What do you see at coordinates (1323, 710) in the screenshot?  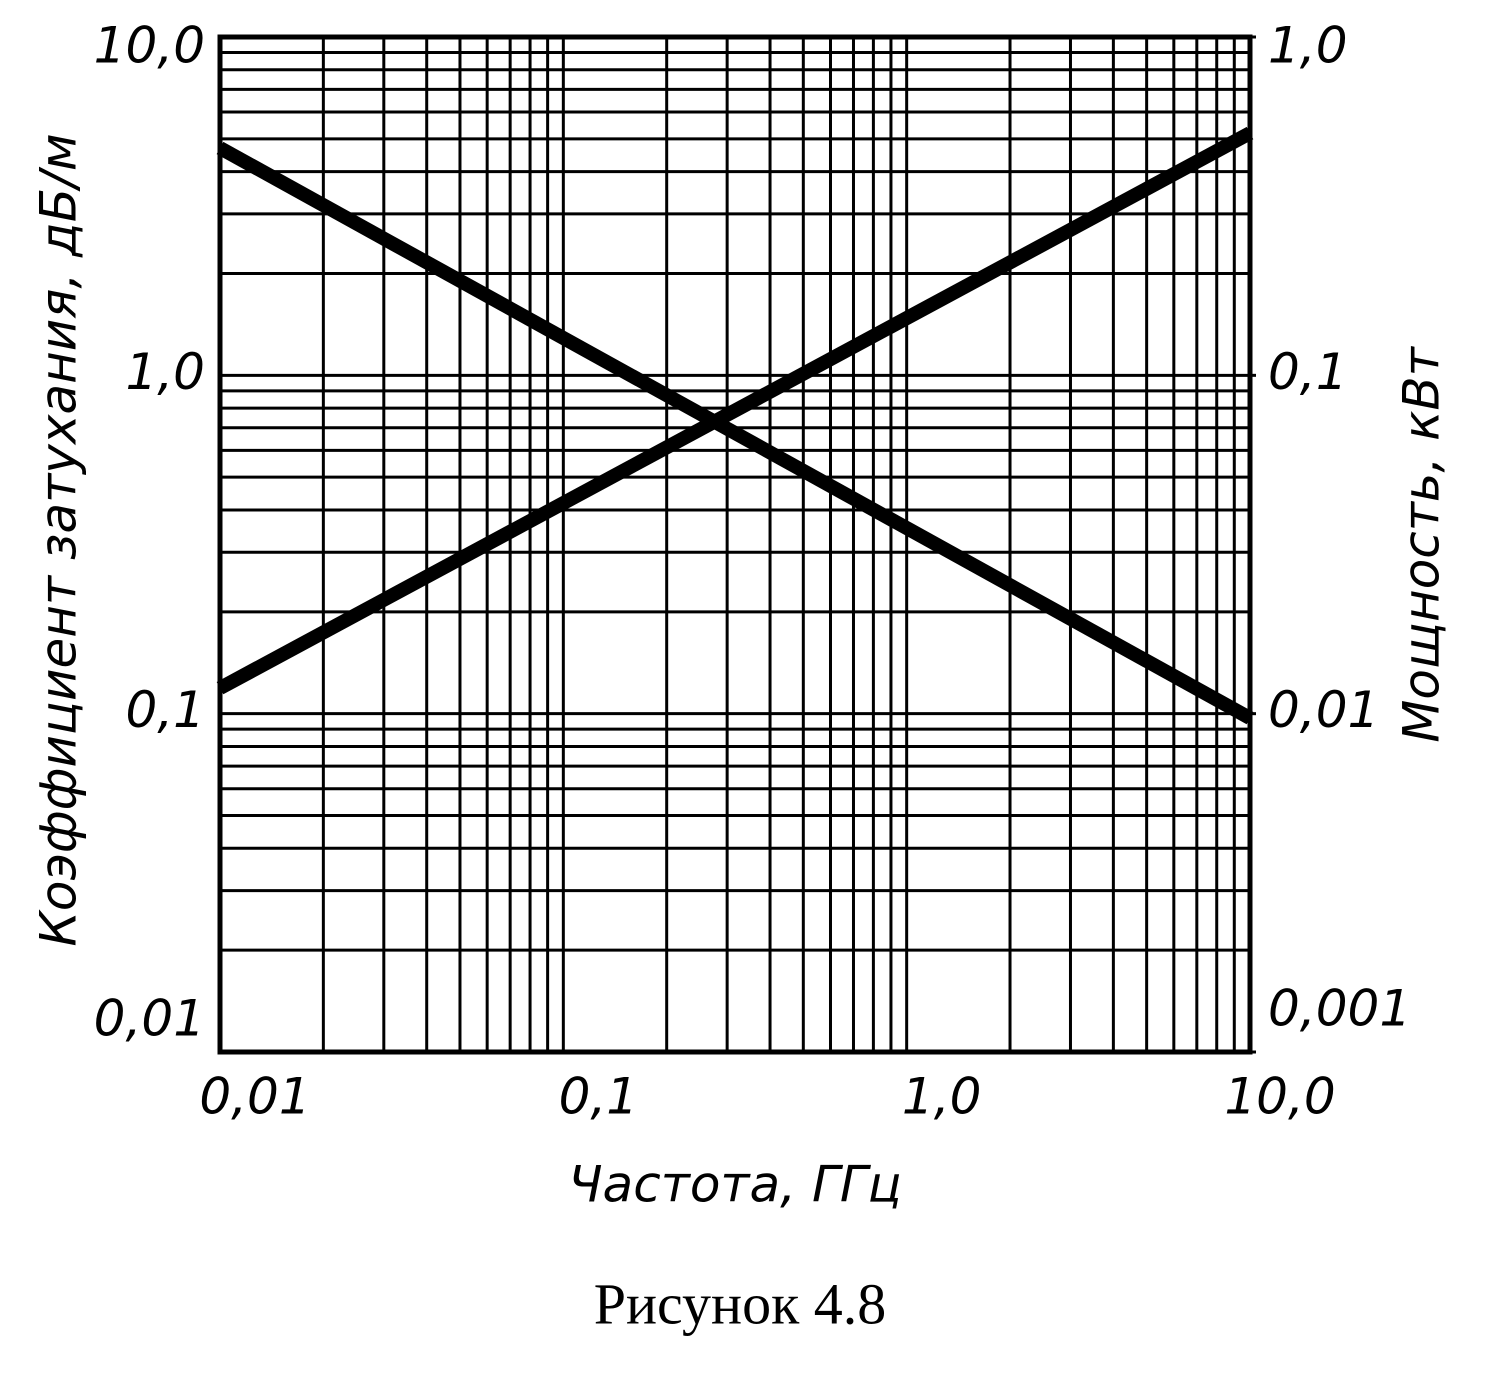 I see `y2-tick-label: 0,01` at bounding box center [1323, 710].